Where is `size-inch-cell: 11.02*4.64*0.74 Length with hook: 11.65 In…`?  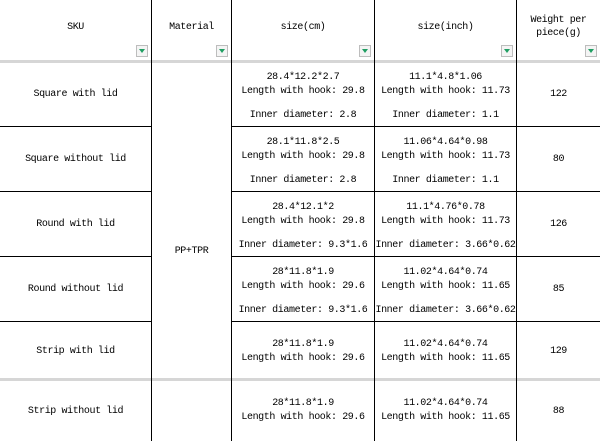 size-inch-cell: 11.02*4.64*0.74 Length with hook: 11.65 In… is located at coordinates (446, 289).